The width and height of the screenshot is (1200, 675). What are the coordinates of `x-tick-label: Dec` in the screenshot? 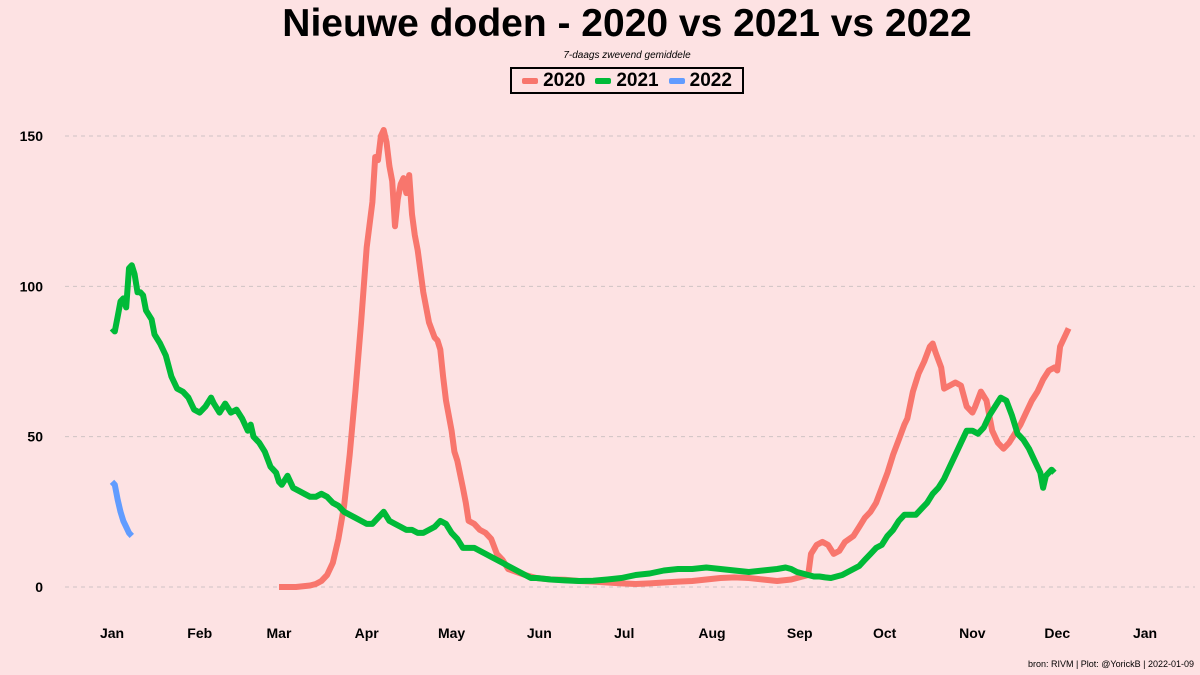 It's located at (1057, 633).